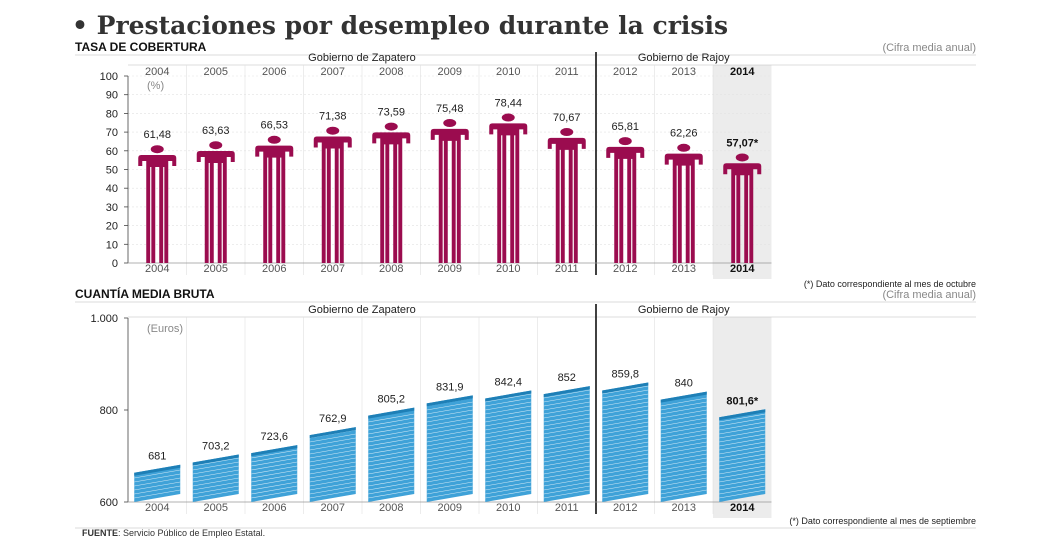  What do you see at coordinates (112, 133) in the screenshot?
I see `y-tick-label: 70` at bounding box center [112, 133].